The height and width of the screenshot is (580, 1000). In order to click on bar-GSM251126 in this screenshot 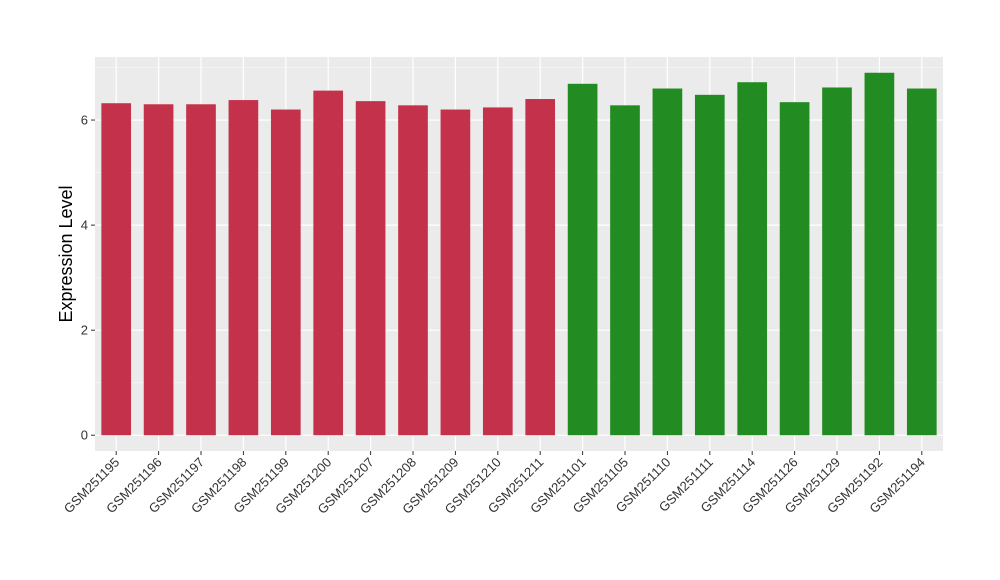, I will do `click(794, 269)`.